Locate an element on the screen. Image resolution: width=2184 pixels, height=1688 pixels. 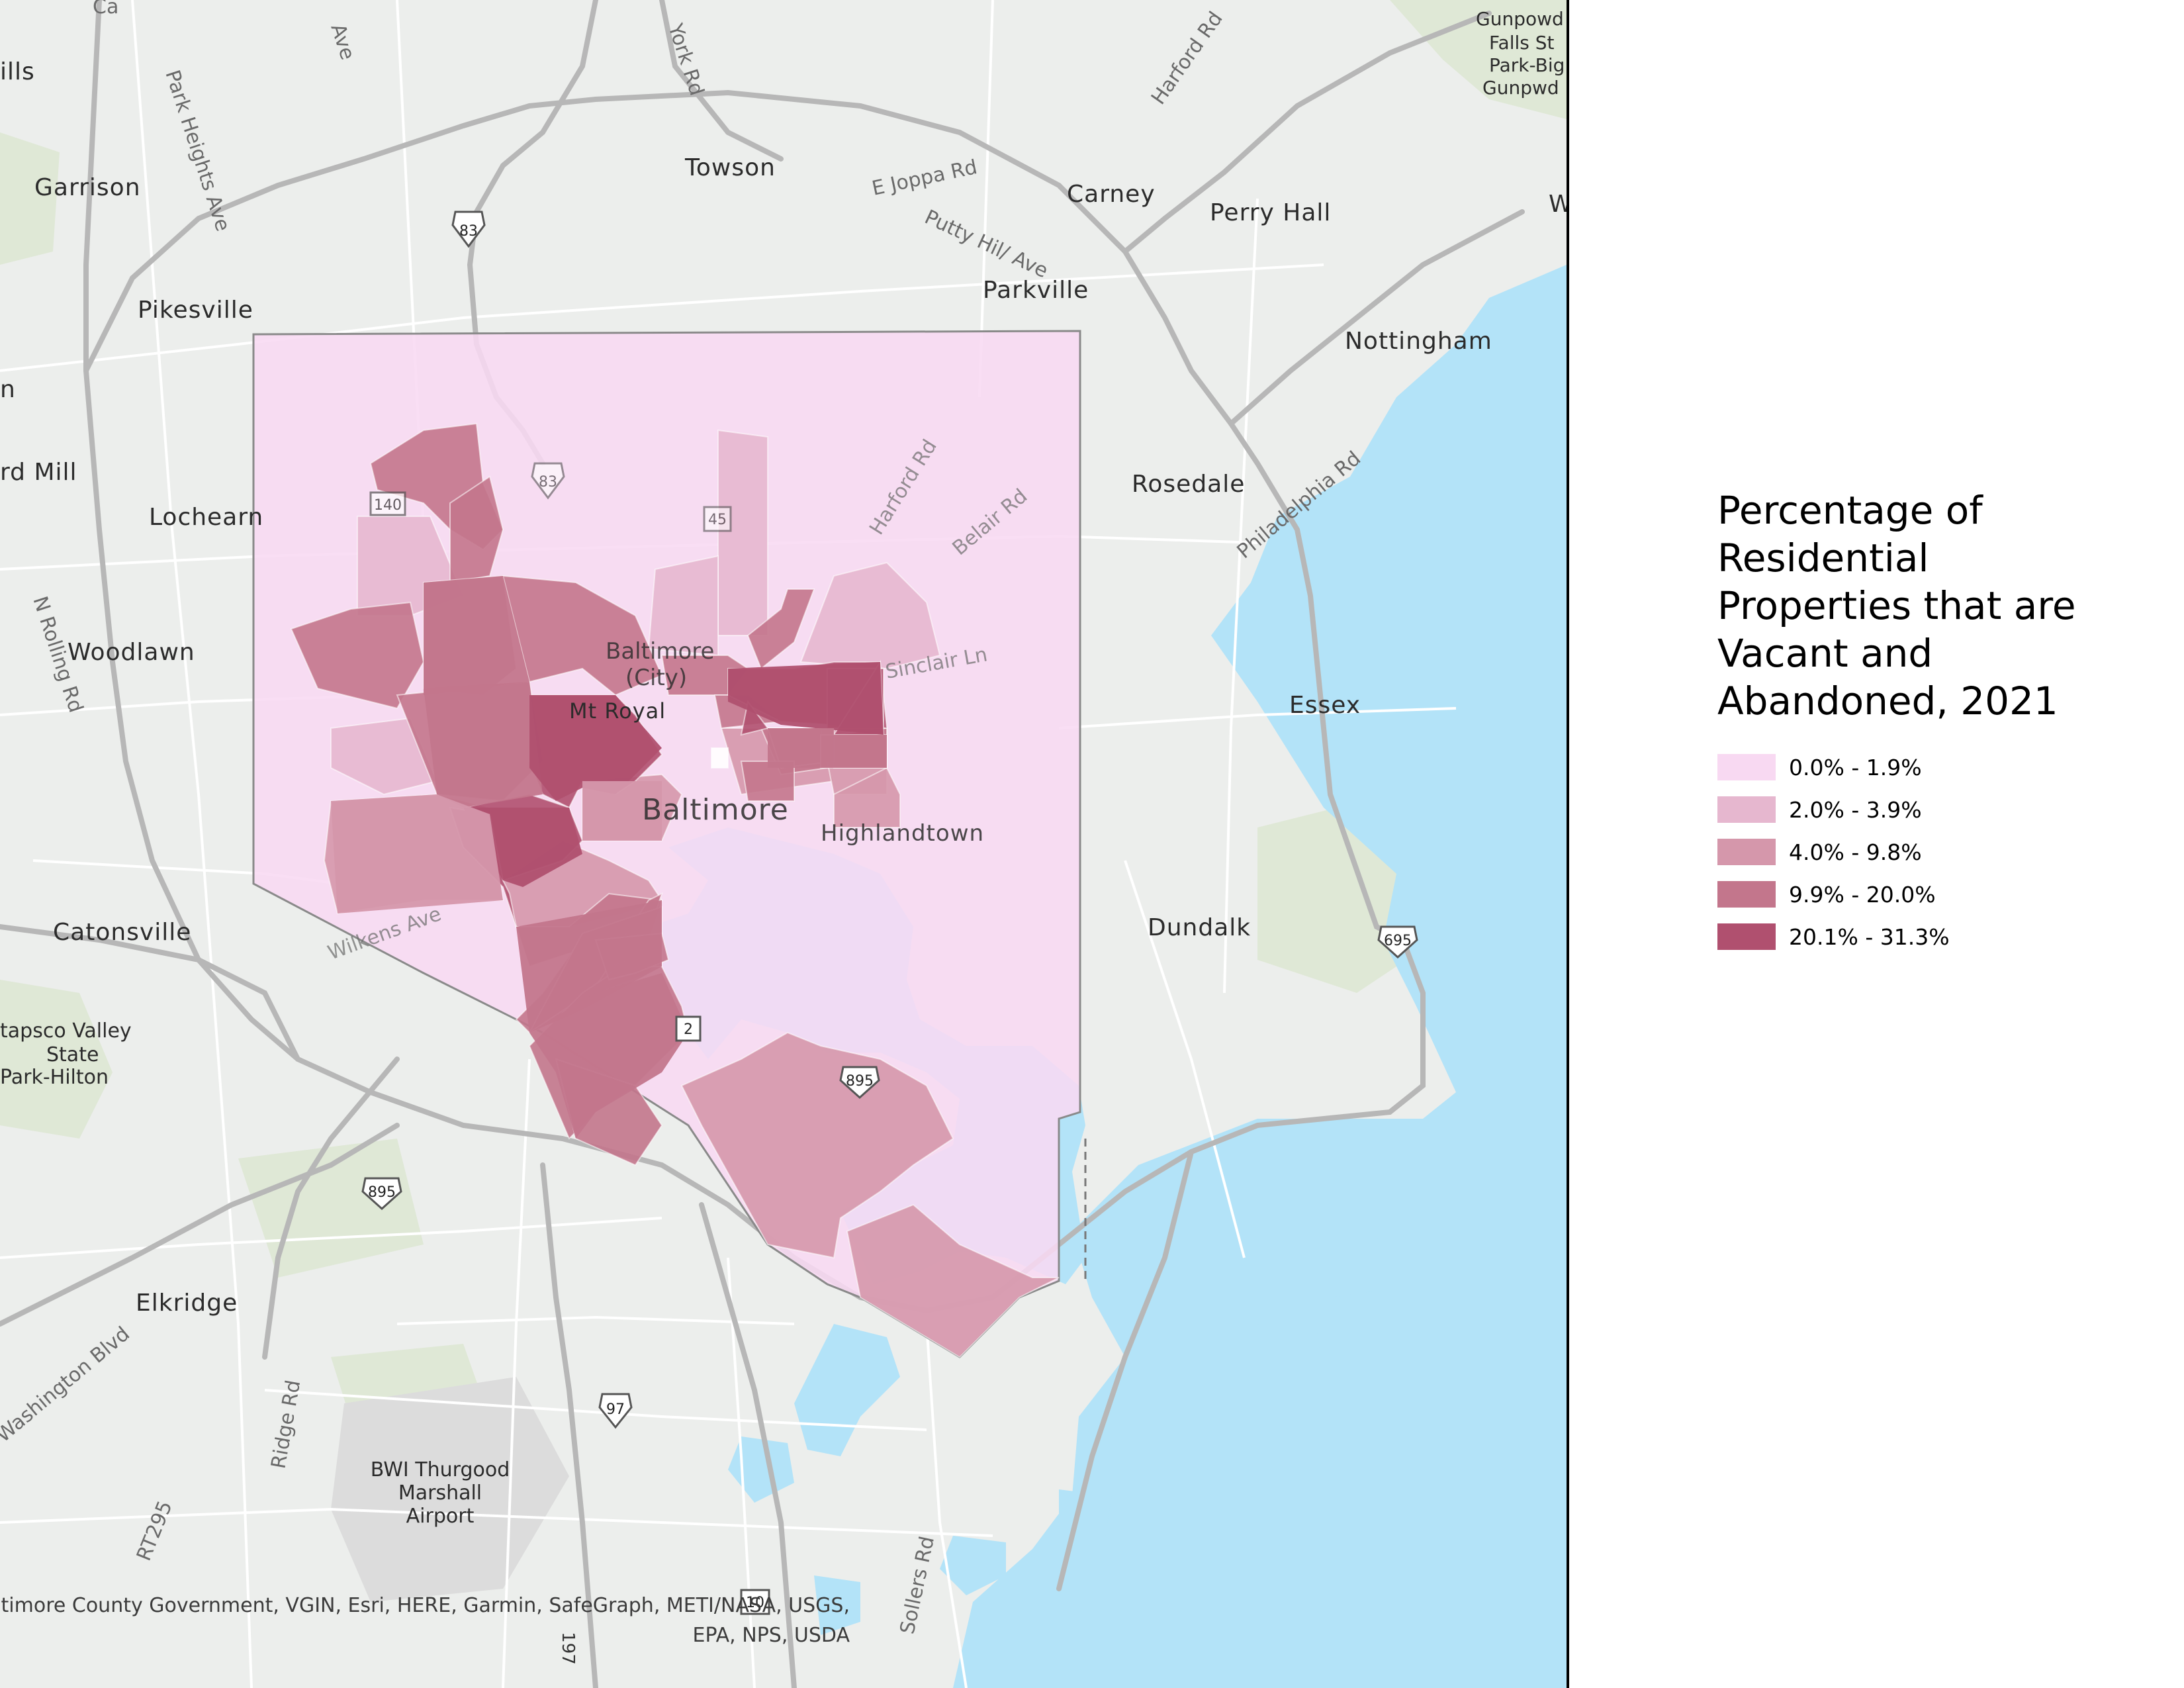
legend-item: 20.1% - 31.3% is located at coordinates (1903, 936).